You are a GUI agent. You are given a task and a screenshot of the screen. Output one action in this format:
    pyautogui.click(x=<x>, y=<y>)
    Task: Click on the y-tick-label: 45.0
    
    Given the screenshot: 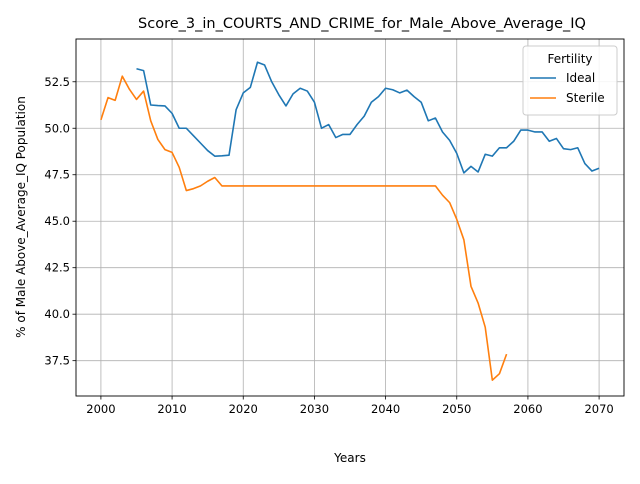 What is the action you would take?
    pyautogui.click(x=57, y=221)
    